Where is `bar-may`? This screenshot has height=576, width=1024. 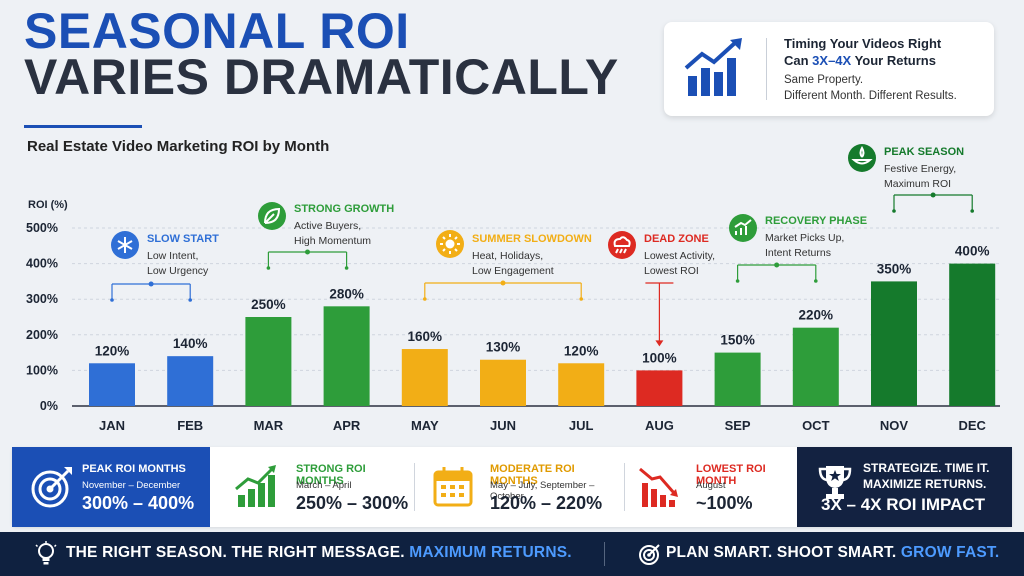
bar-may is located at coordinates (424, 377).